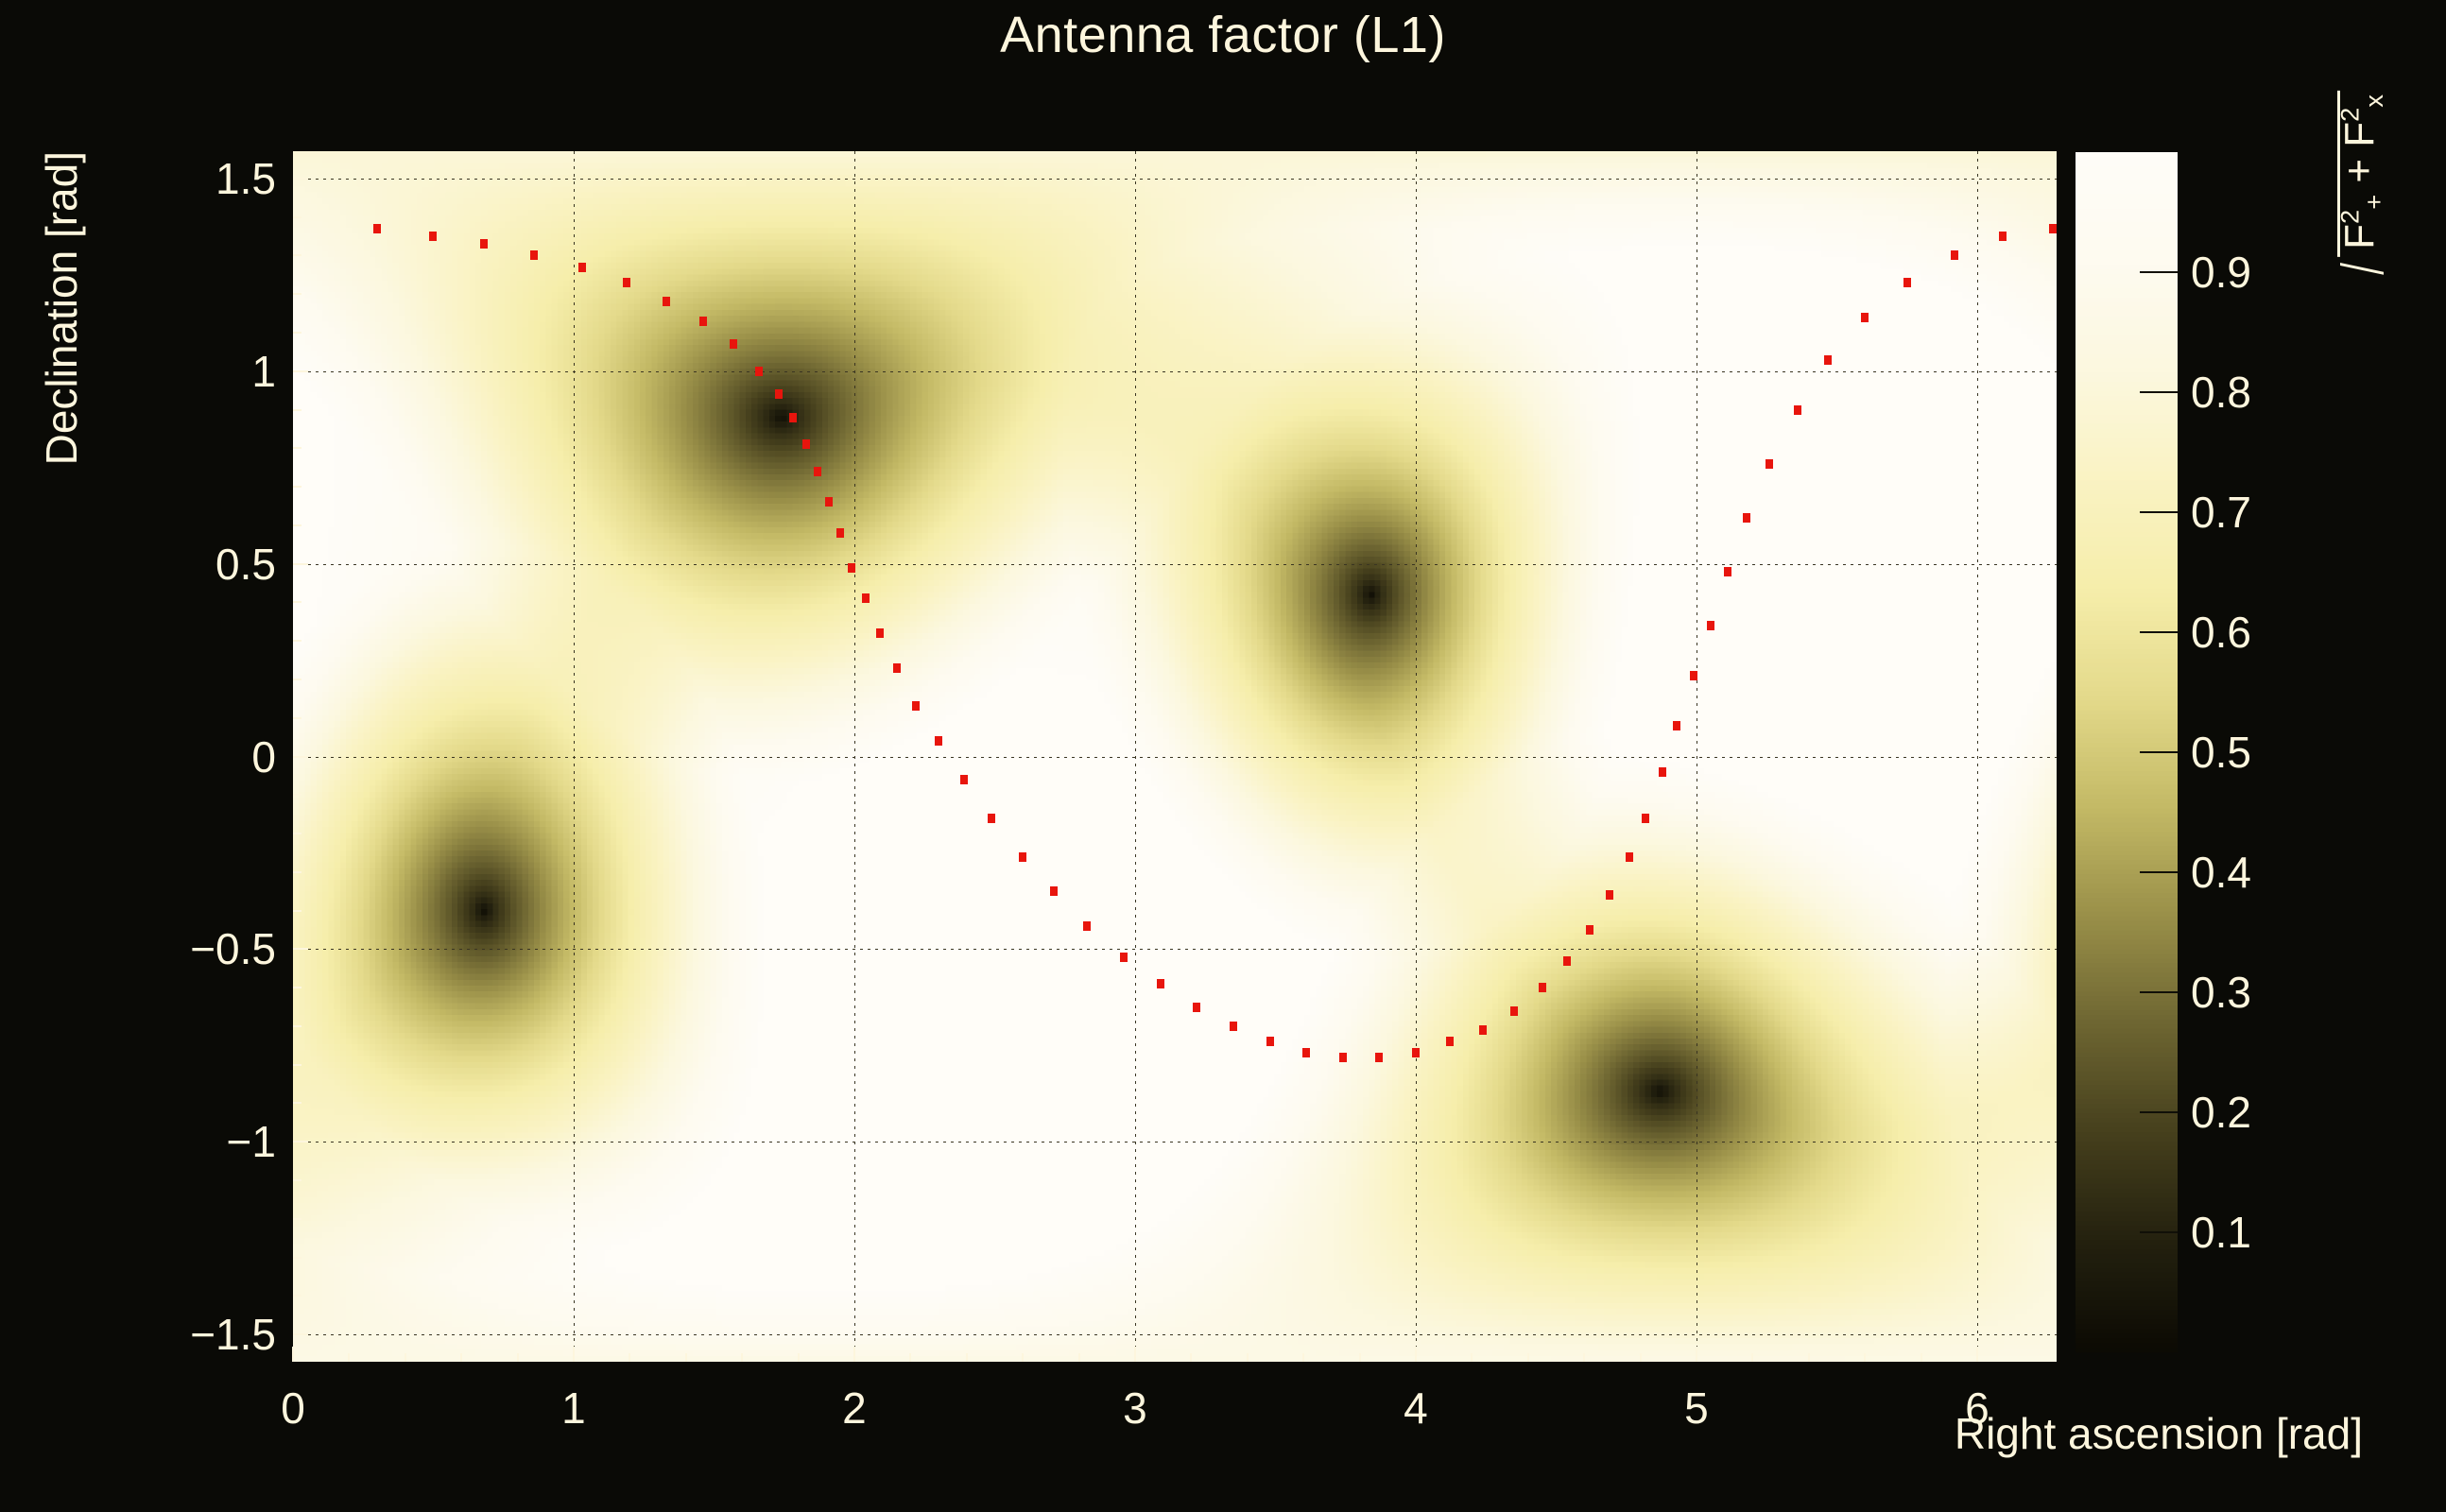  Describe the element at coordinates (233, 949) in the screenshot. I see `y-tick-label: −0.5` at that location.